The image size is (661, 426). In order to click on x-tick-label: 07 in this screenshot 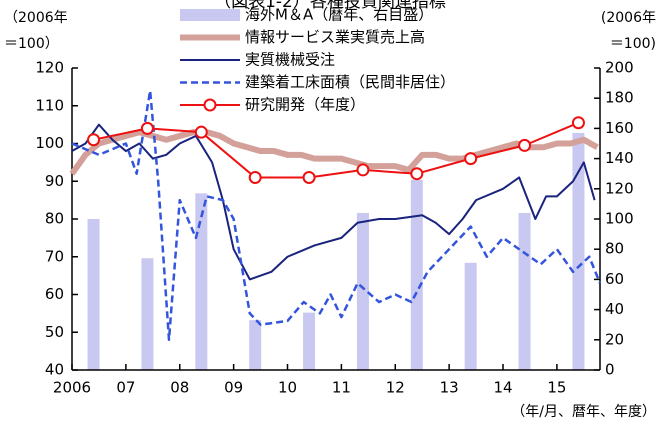, I will do `click(125, 388)`.